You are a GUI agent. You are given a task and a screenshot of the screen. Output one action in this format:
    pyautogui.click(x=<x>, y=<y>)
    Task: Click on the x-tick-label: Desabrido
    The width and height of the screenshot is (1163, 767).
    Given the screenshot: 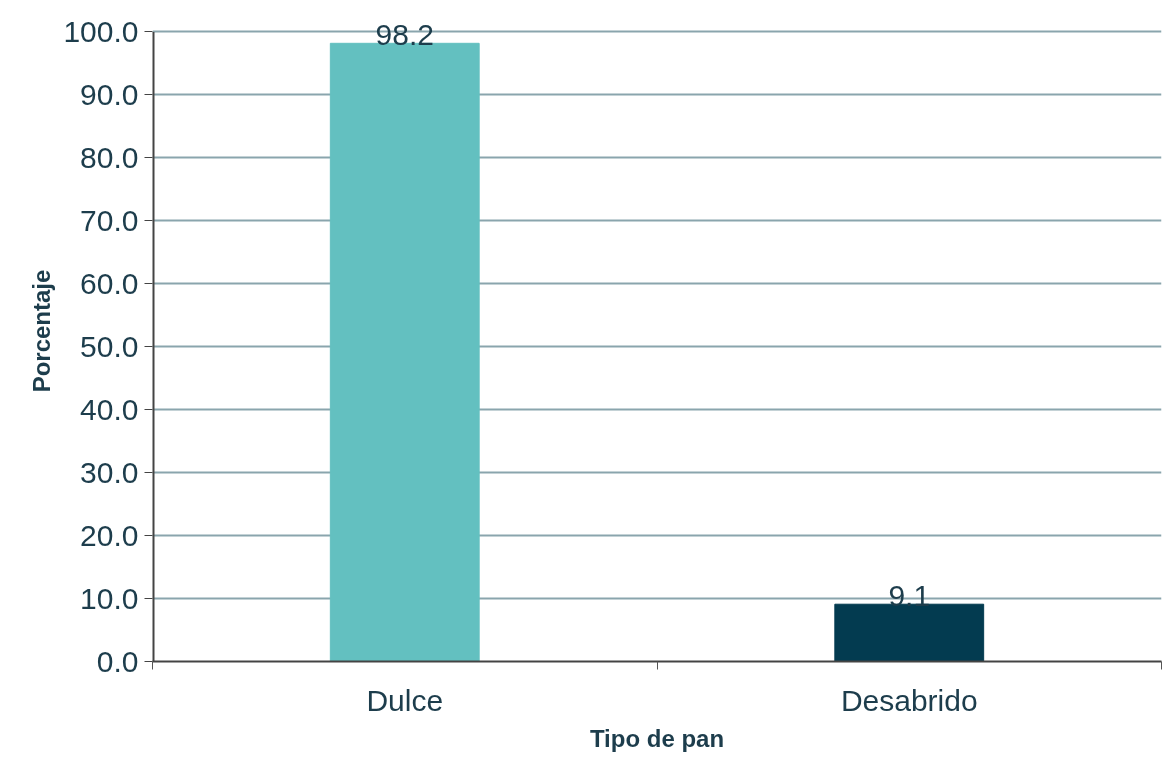 What is the action you would take?
    pyautogui.click(x=909, y=700)
    